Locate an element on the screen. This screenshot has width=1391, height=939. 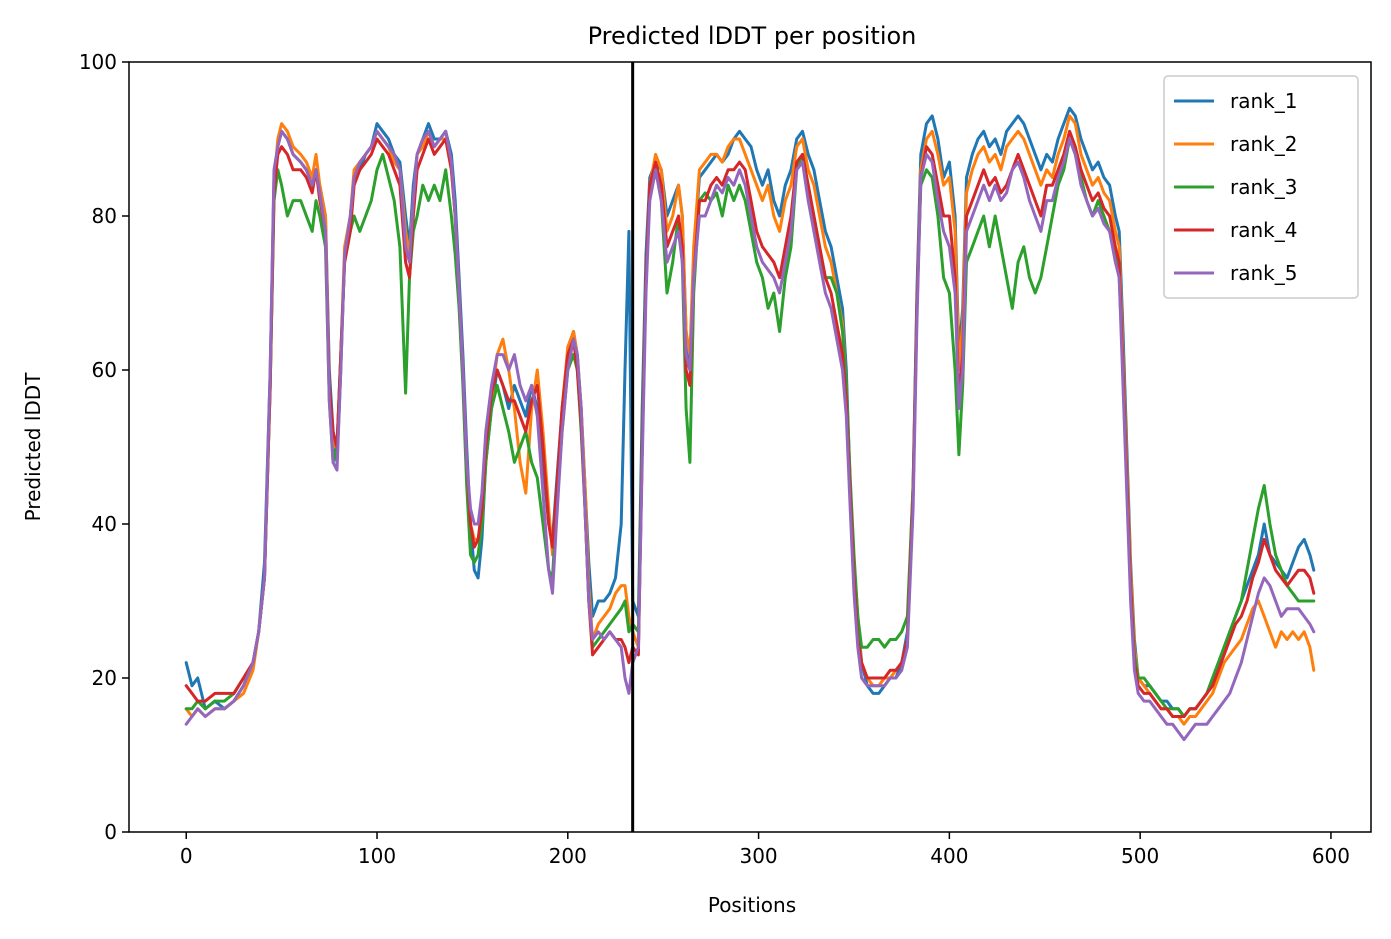
x-tick-label: 0 is located at coordinates (186, 856).